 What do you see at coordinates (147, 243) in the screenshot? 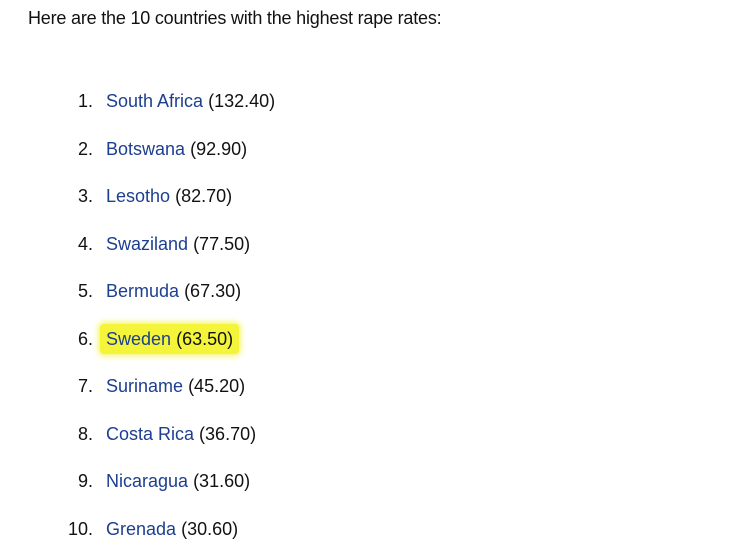
I see `country-name: Swaziland` at bounding box center [147, 243].